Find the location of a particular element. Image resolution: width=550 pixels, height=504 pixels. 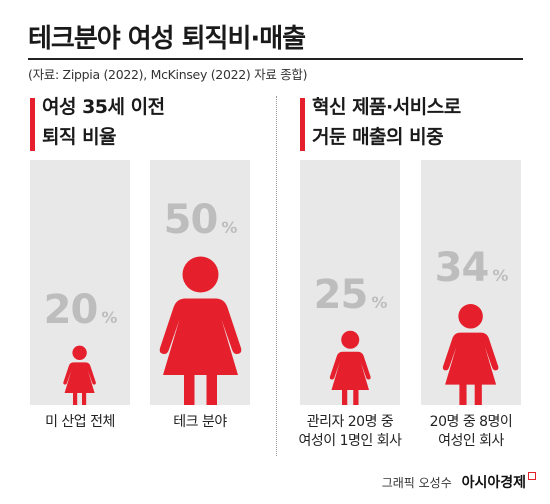

value-number: 50 is located at coordinates (191, 220).